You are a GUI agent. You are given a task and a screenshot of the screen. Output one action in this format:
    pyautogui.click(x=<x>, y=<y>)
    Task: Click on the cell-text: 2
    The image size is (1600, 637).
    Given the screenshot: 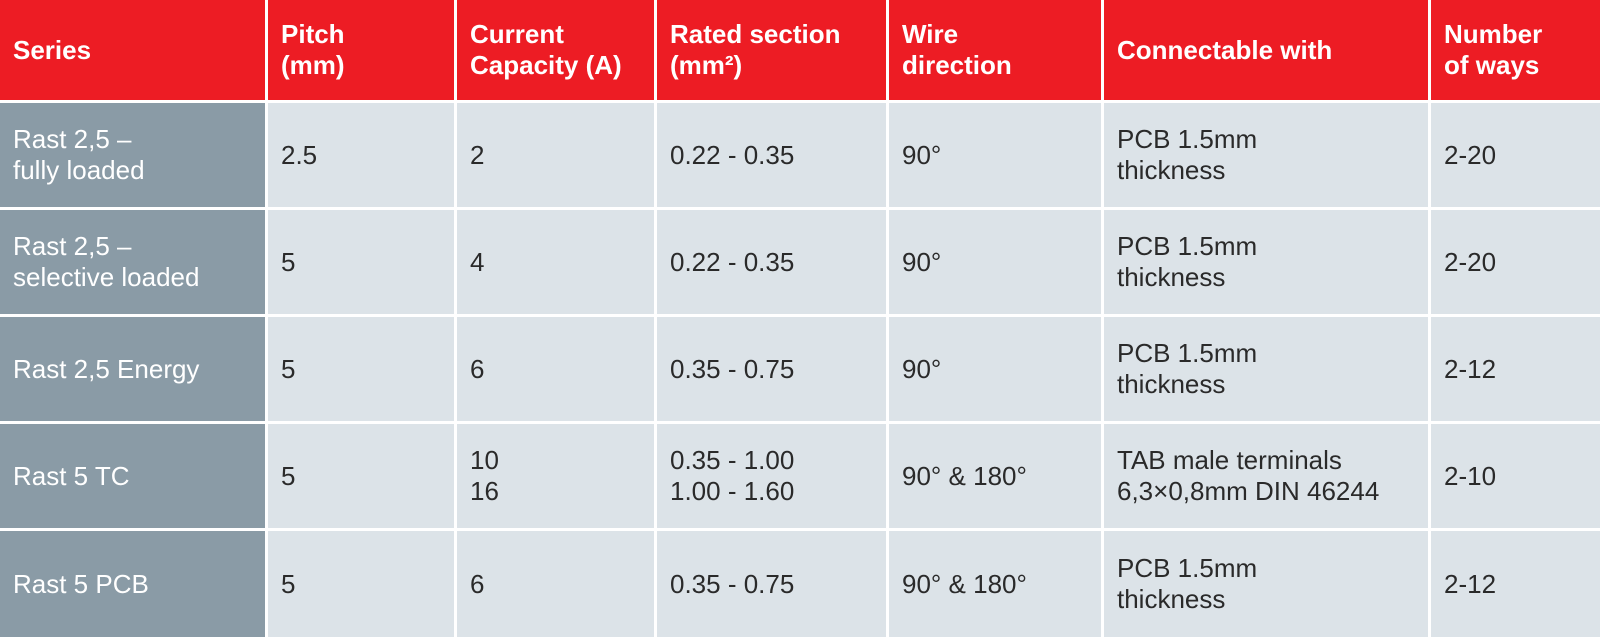 What is the action you would take?
    pyautogui.click(x=477, y=154)
    